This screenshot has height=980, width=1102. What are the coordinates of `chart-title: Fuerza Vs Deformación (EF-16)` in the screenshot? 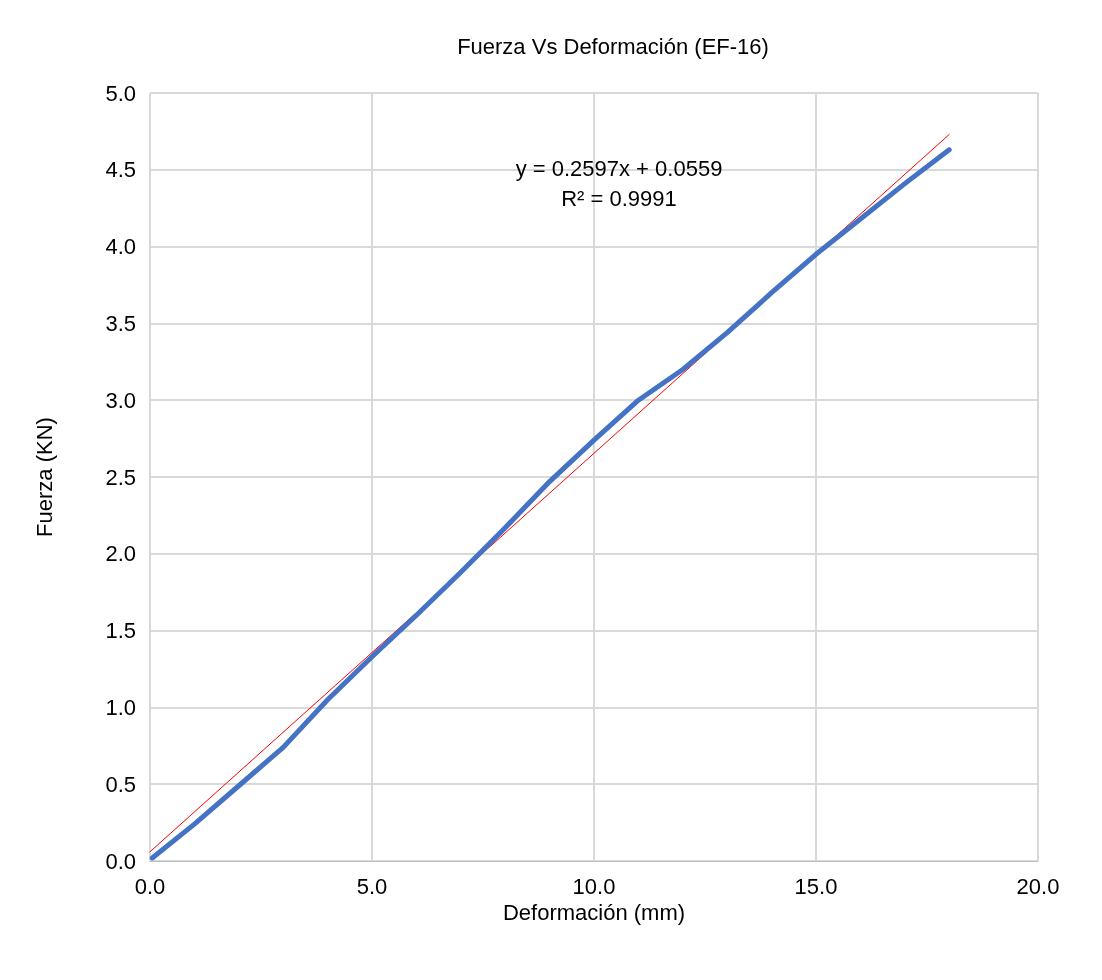 It's located at (613, 46).